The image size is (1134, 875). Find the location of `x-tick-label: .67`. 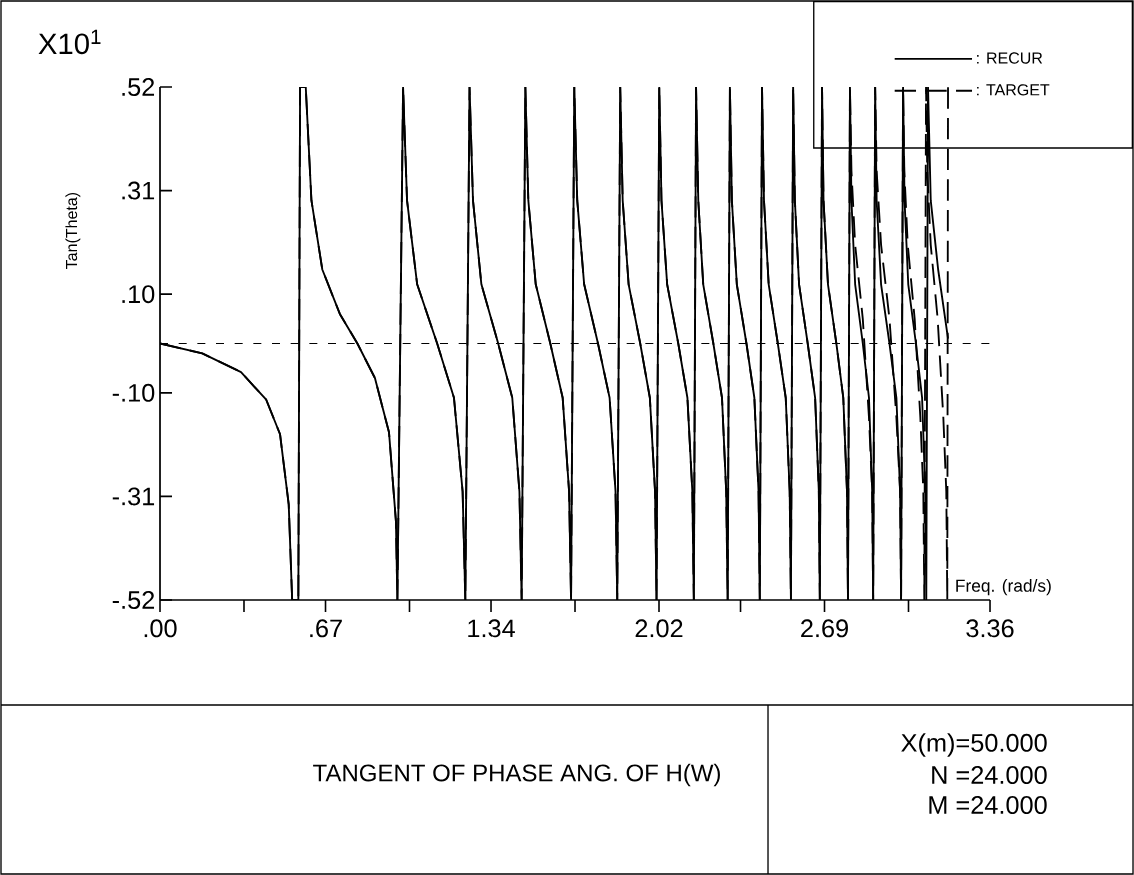

x-tick-label: .67 is located at coordinates (326, 628).